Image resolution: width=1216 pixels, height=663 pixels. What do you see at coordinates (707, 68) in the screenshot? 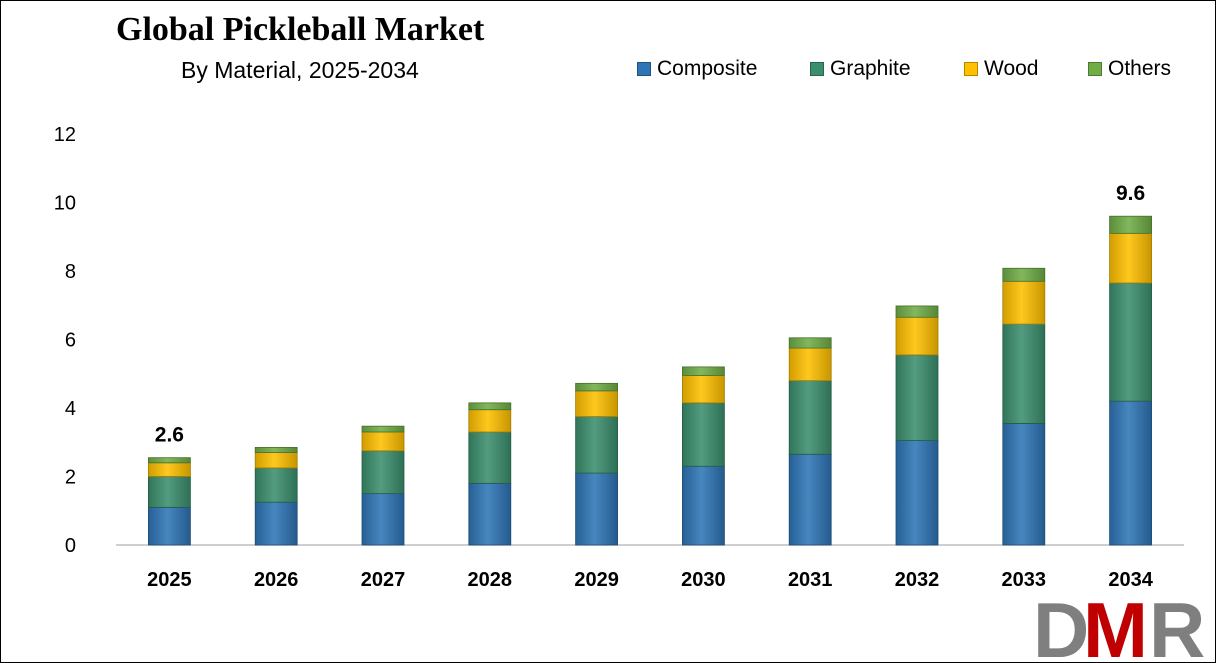
I see `legend-label-composite: Composite` at bounding box center [707, 68].